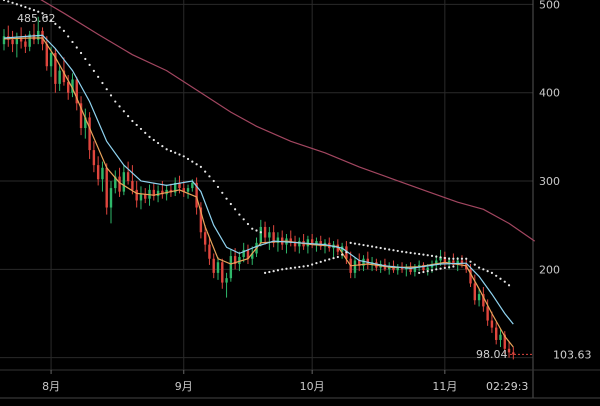 The width and height of the screenshot is (600, 406). What do you see at coordinates (549, 181) in the screenshot?
I see `y-tick-label: 300` at bounding box center [549, 181].